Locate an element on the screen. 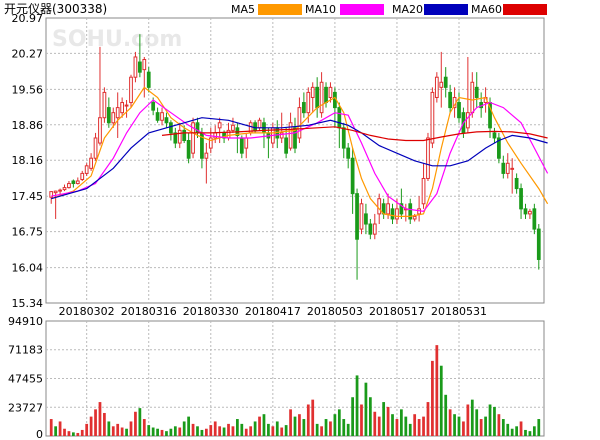 This screenshot has width=600, height=440. legend-label-ma60: MA60 is located at coordinates (486, 9).